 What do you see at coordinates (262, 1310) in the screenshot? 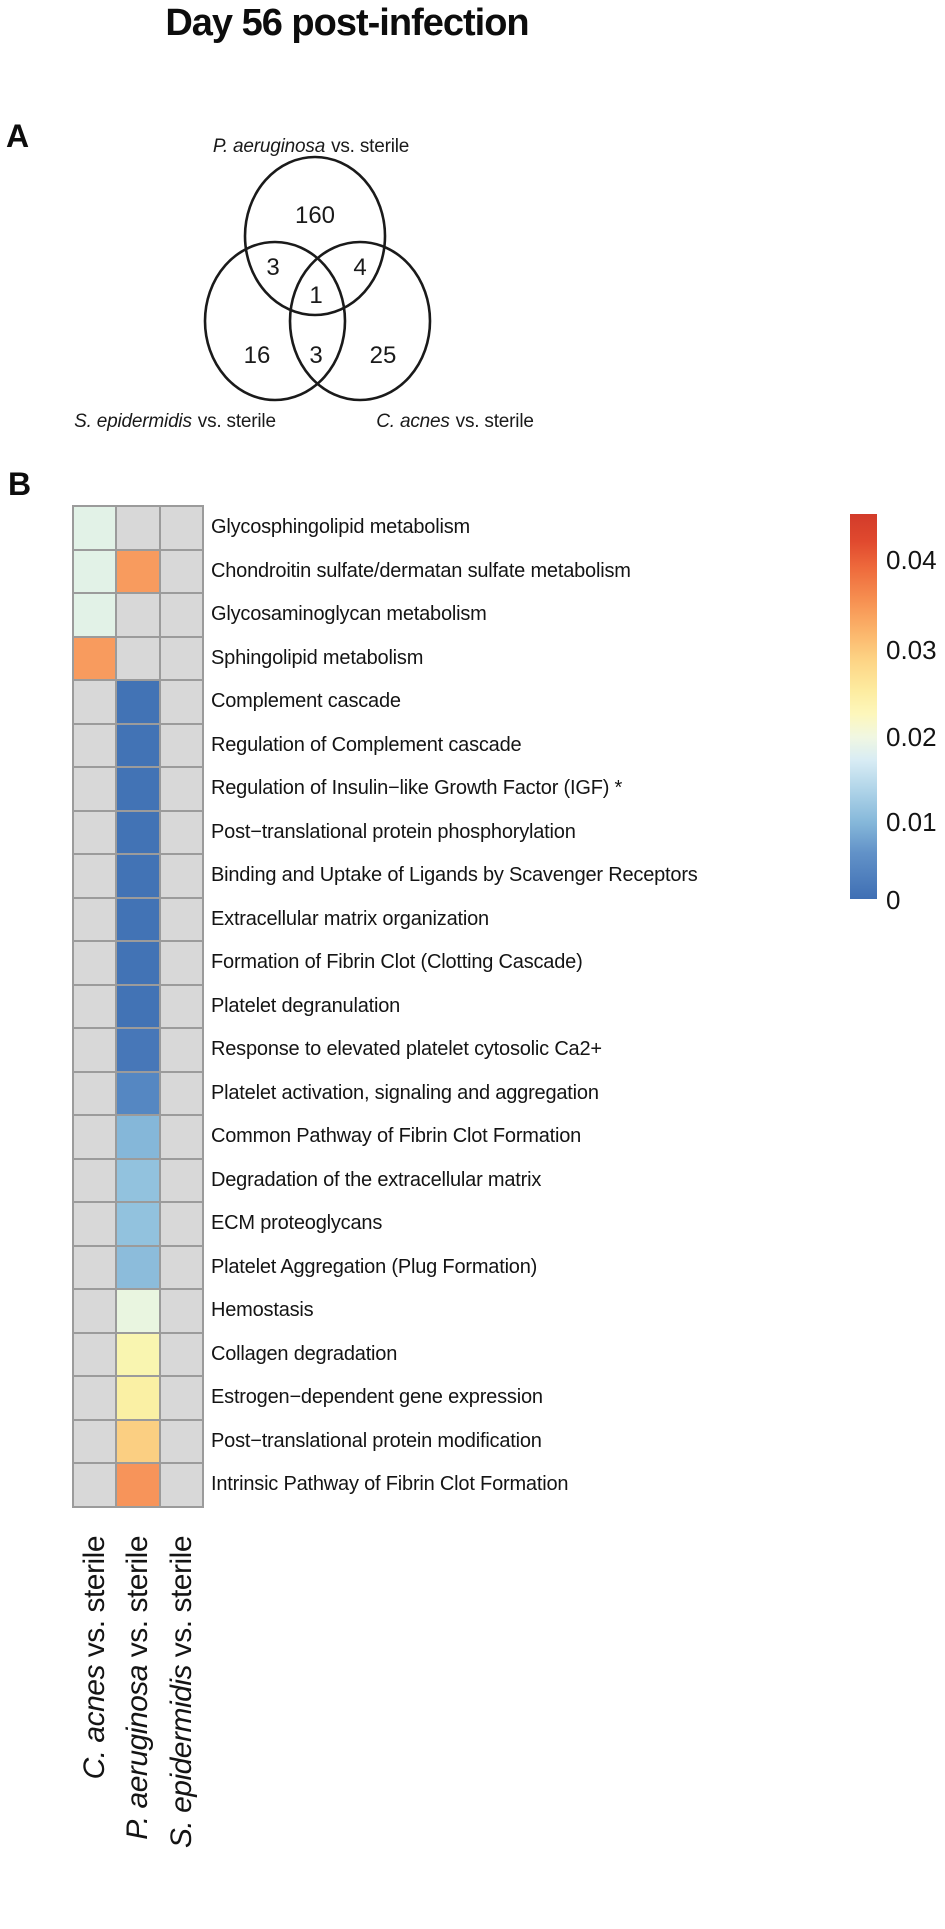
I see `pathway-label: Hemostasis` at bounding box center [262, 1310].